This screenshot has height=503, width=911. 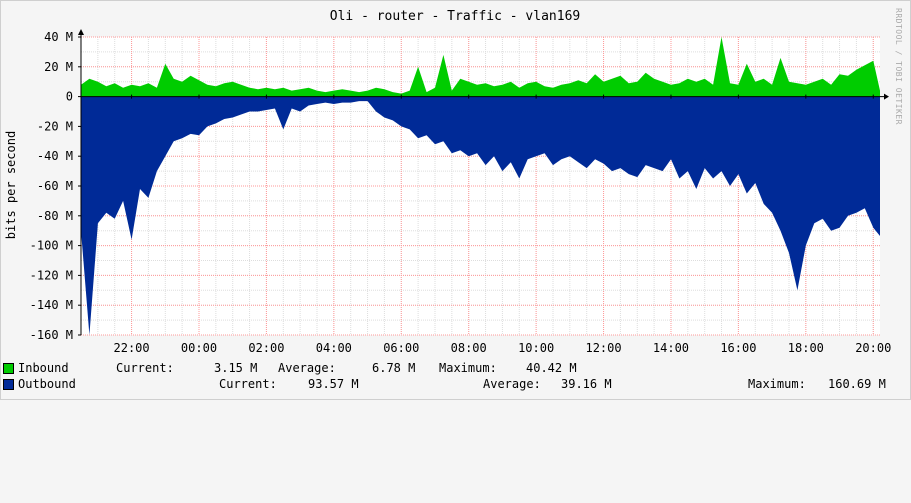 What do you see at coordinates (11, 185) in the screenshot?
I see `y-axis-label: bits per second` at bounding box center [11, 185].